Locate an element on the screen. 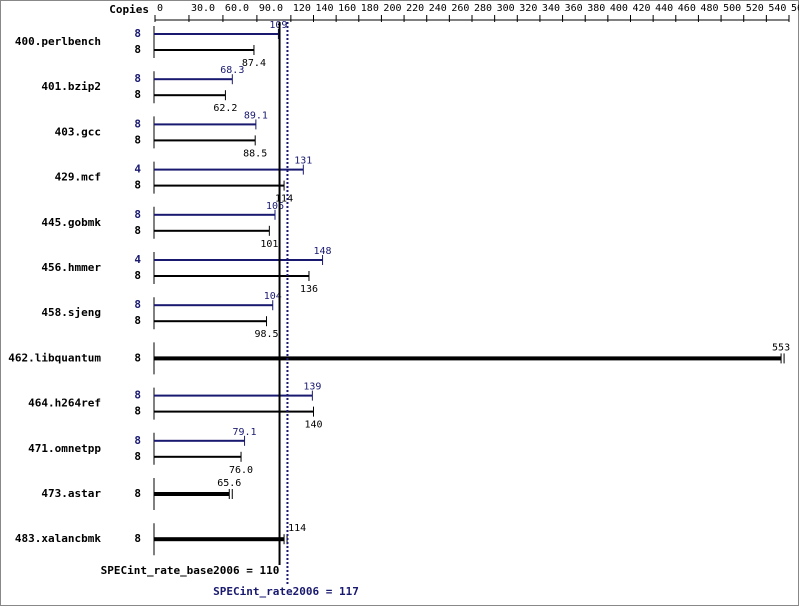 The image size is (799, 606). x-tick-label: 200 is located at coordinates (392, 8).